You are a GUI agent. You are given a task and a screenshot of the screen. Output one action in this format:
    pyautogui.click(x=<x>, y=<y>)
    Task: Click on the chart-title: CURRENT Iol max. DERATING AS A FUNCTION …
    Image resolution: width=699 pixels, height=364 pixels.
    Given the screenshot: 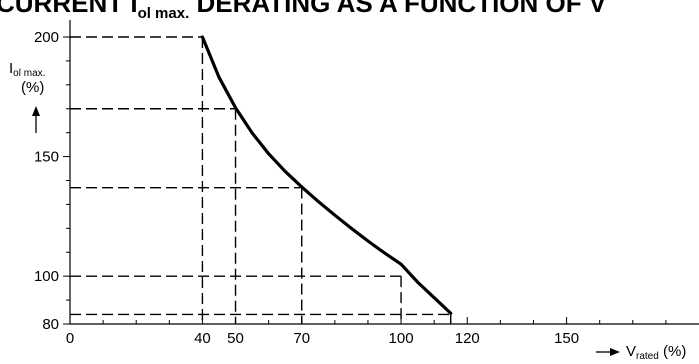 What is the action you would take?
    pyautogui.click(x=349, y=10)
    